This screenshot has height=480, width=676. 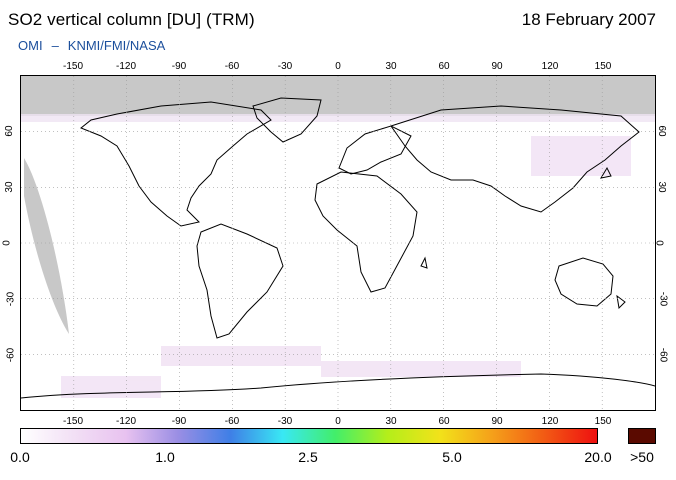 What do you see at coordinates (73, 66) in the screenshot?
I see `top-tick-label: -150` at bounding box center [73, 66].